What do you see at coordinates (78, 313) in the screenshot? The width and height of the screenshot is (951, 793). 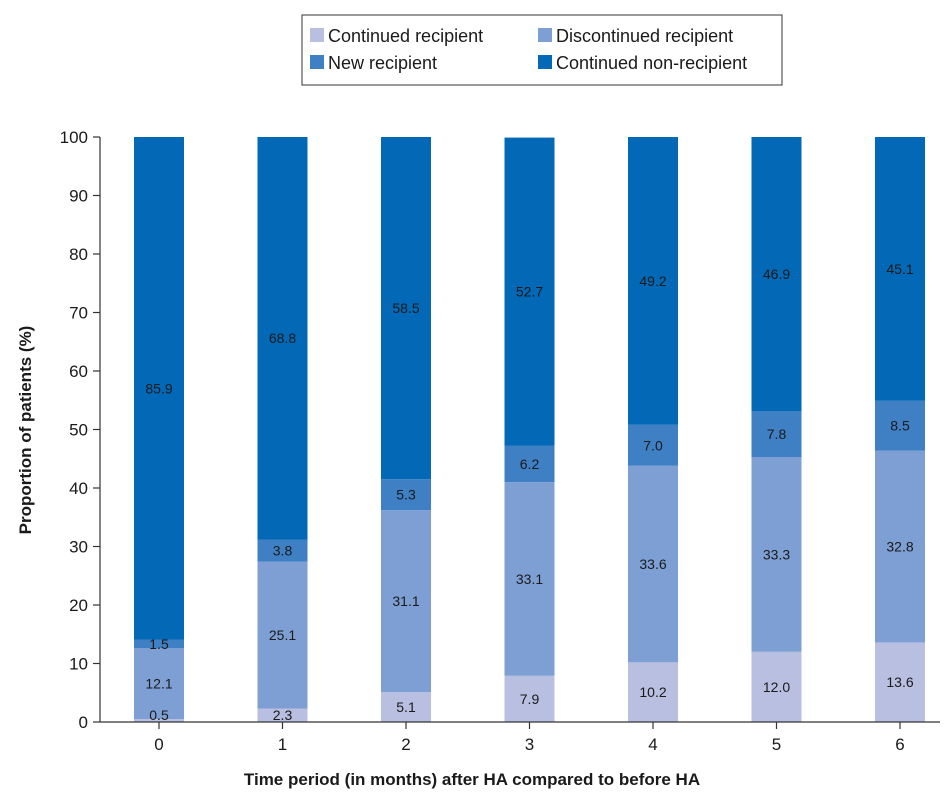 I see `y-tick-label: 70` at bounding box center [78, 313].